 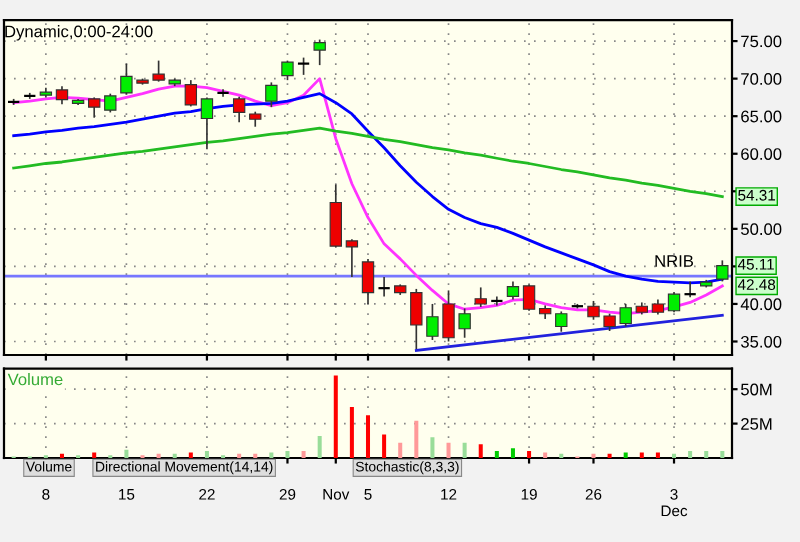 I want to click on y-tick-label: 50.00, so click(x=761, y=229).